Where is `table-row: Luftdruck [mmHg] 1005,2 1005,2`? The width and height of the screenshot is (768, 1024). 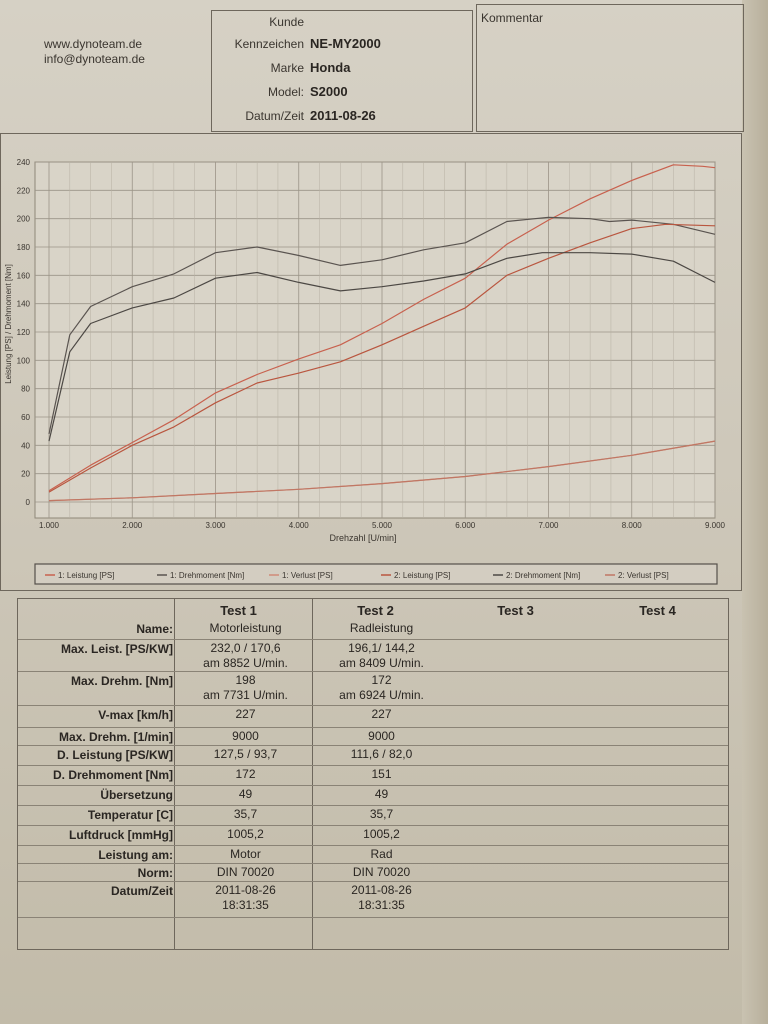 table-row: Luftdruck [mmHg] 1005,2 1005,2 is located at coordinates (373, 835).